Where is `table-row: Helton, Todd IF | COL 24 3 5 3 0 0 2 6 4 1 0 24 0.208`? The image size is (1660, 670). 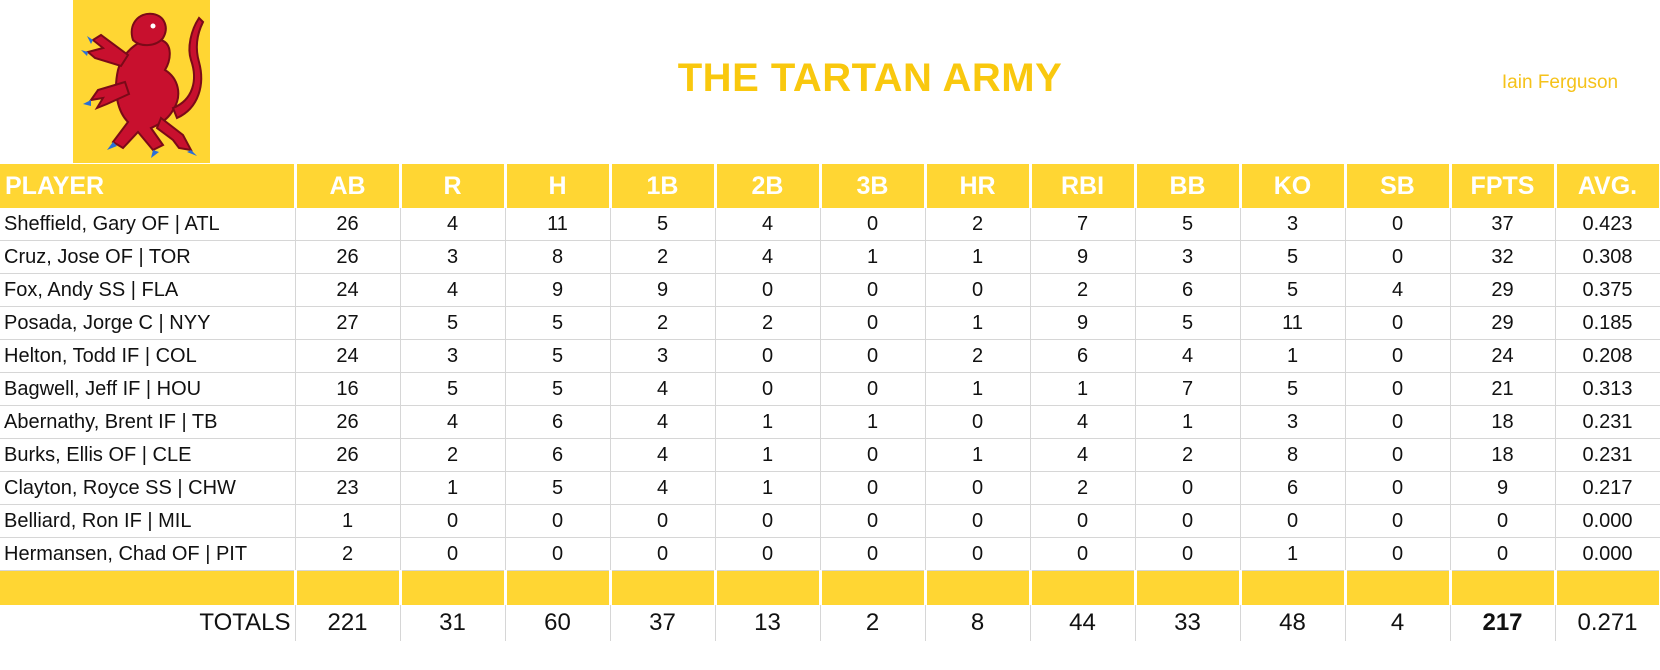
table-row: Helton, Todd IF | COL 24 3 5 3 0 0 2 6 4 1 0 24 0.208 is located at coordinates (830, 356).